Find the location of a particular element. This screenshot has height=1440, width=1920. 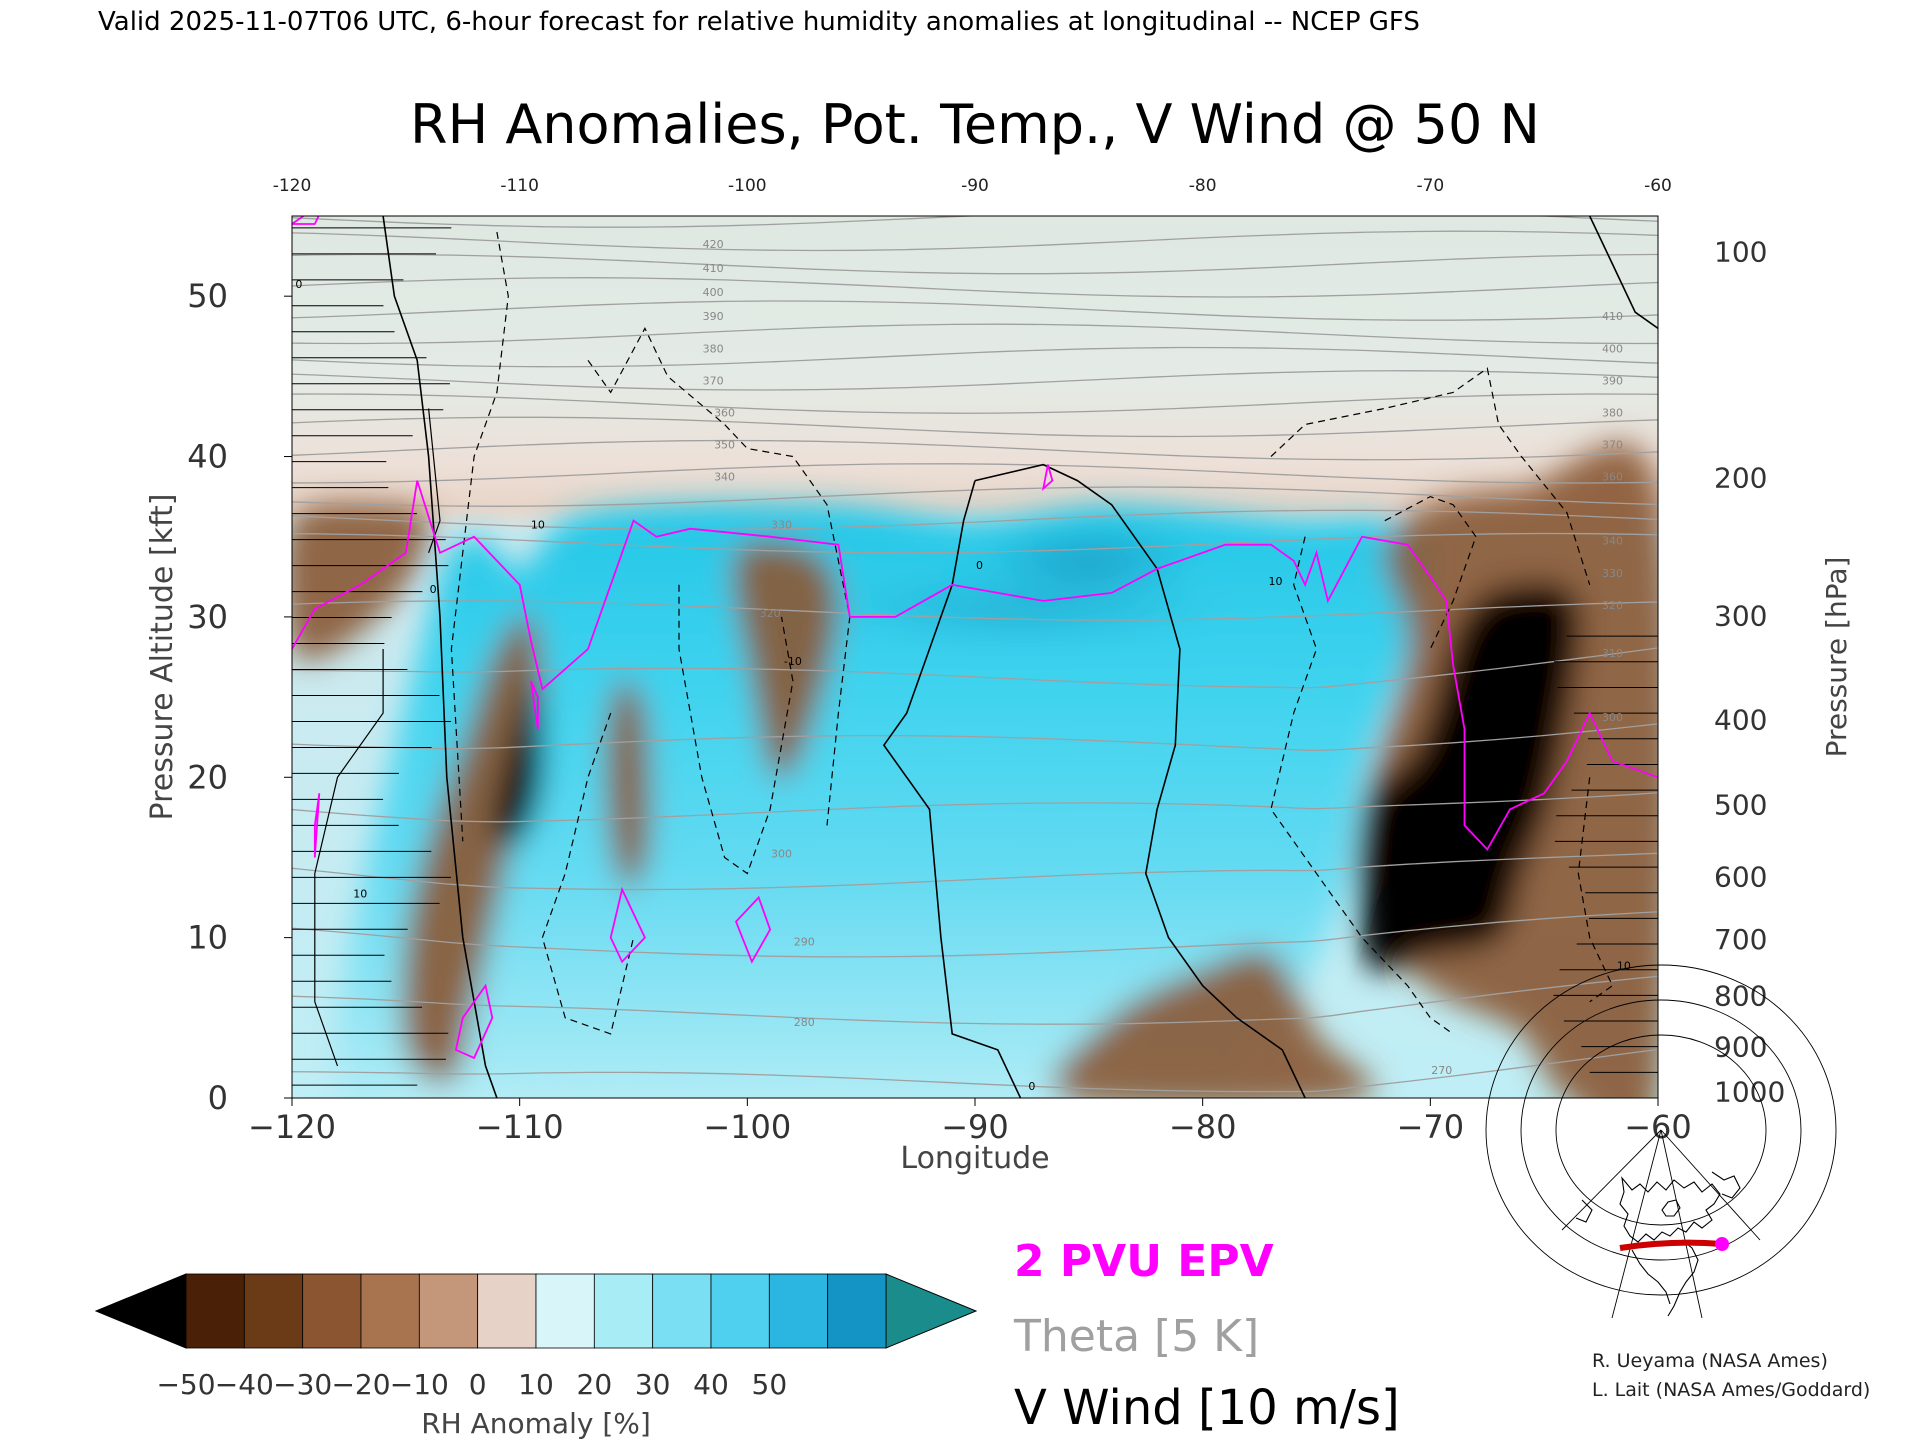

top-x-tick-label: -90 is located at coordinates (975, 186).